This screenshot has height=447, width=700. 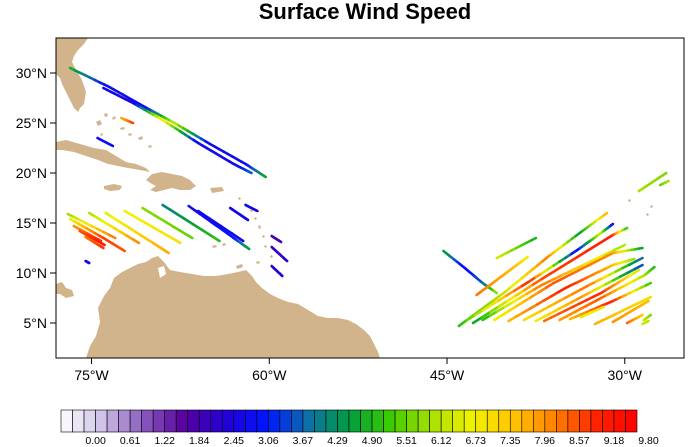 I want to click on land-abc-islands, so click(x=227, y=256).